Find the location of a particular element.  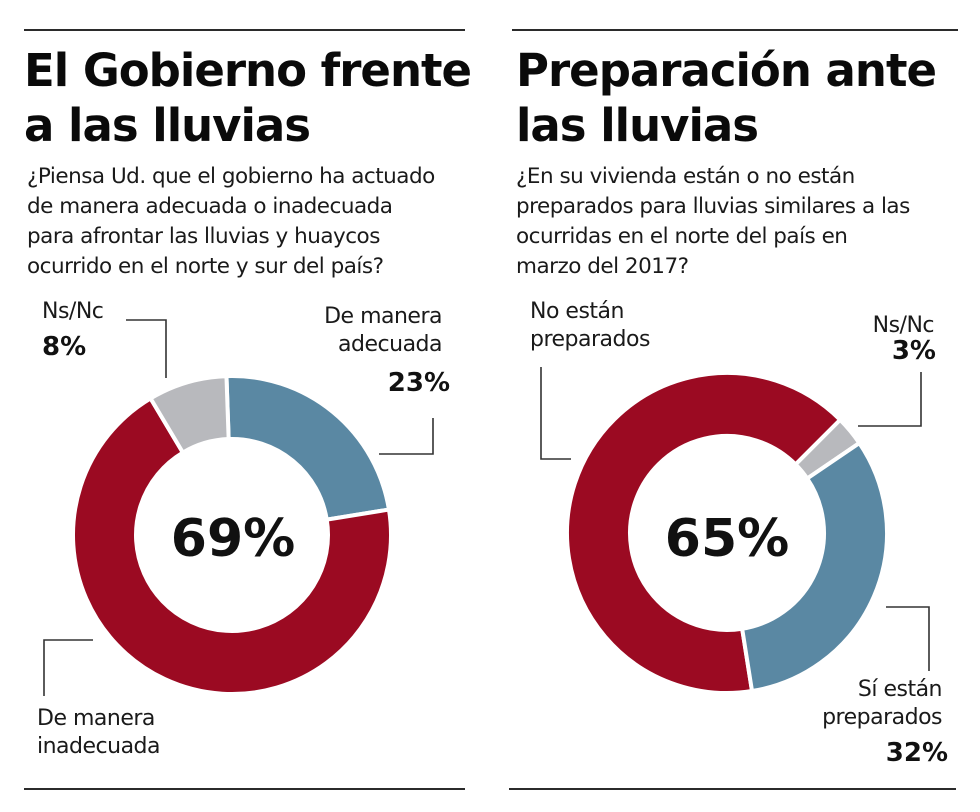

question-line: ocurrido en el norte y sur del país? is located at coordinates (205, 266).